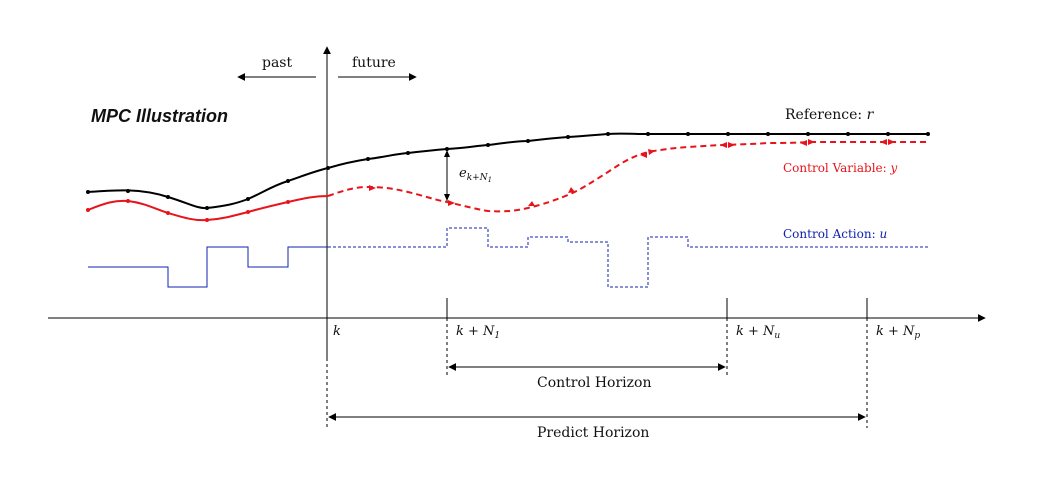 The height and width of the screenshot is (495, 1037). Describe the element at coordinates (835, 234) in the screenshot. I see `legend-control-action: Control Action: u` at that location.